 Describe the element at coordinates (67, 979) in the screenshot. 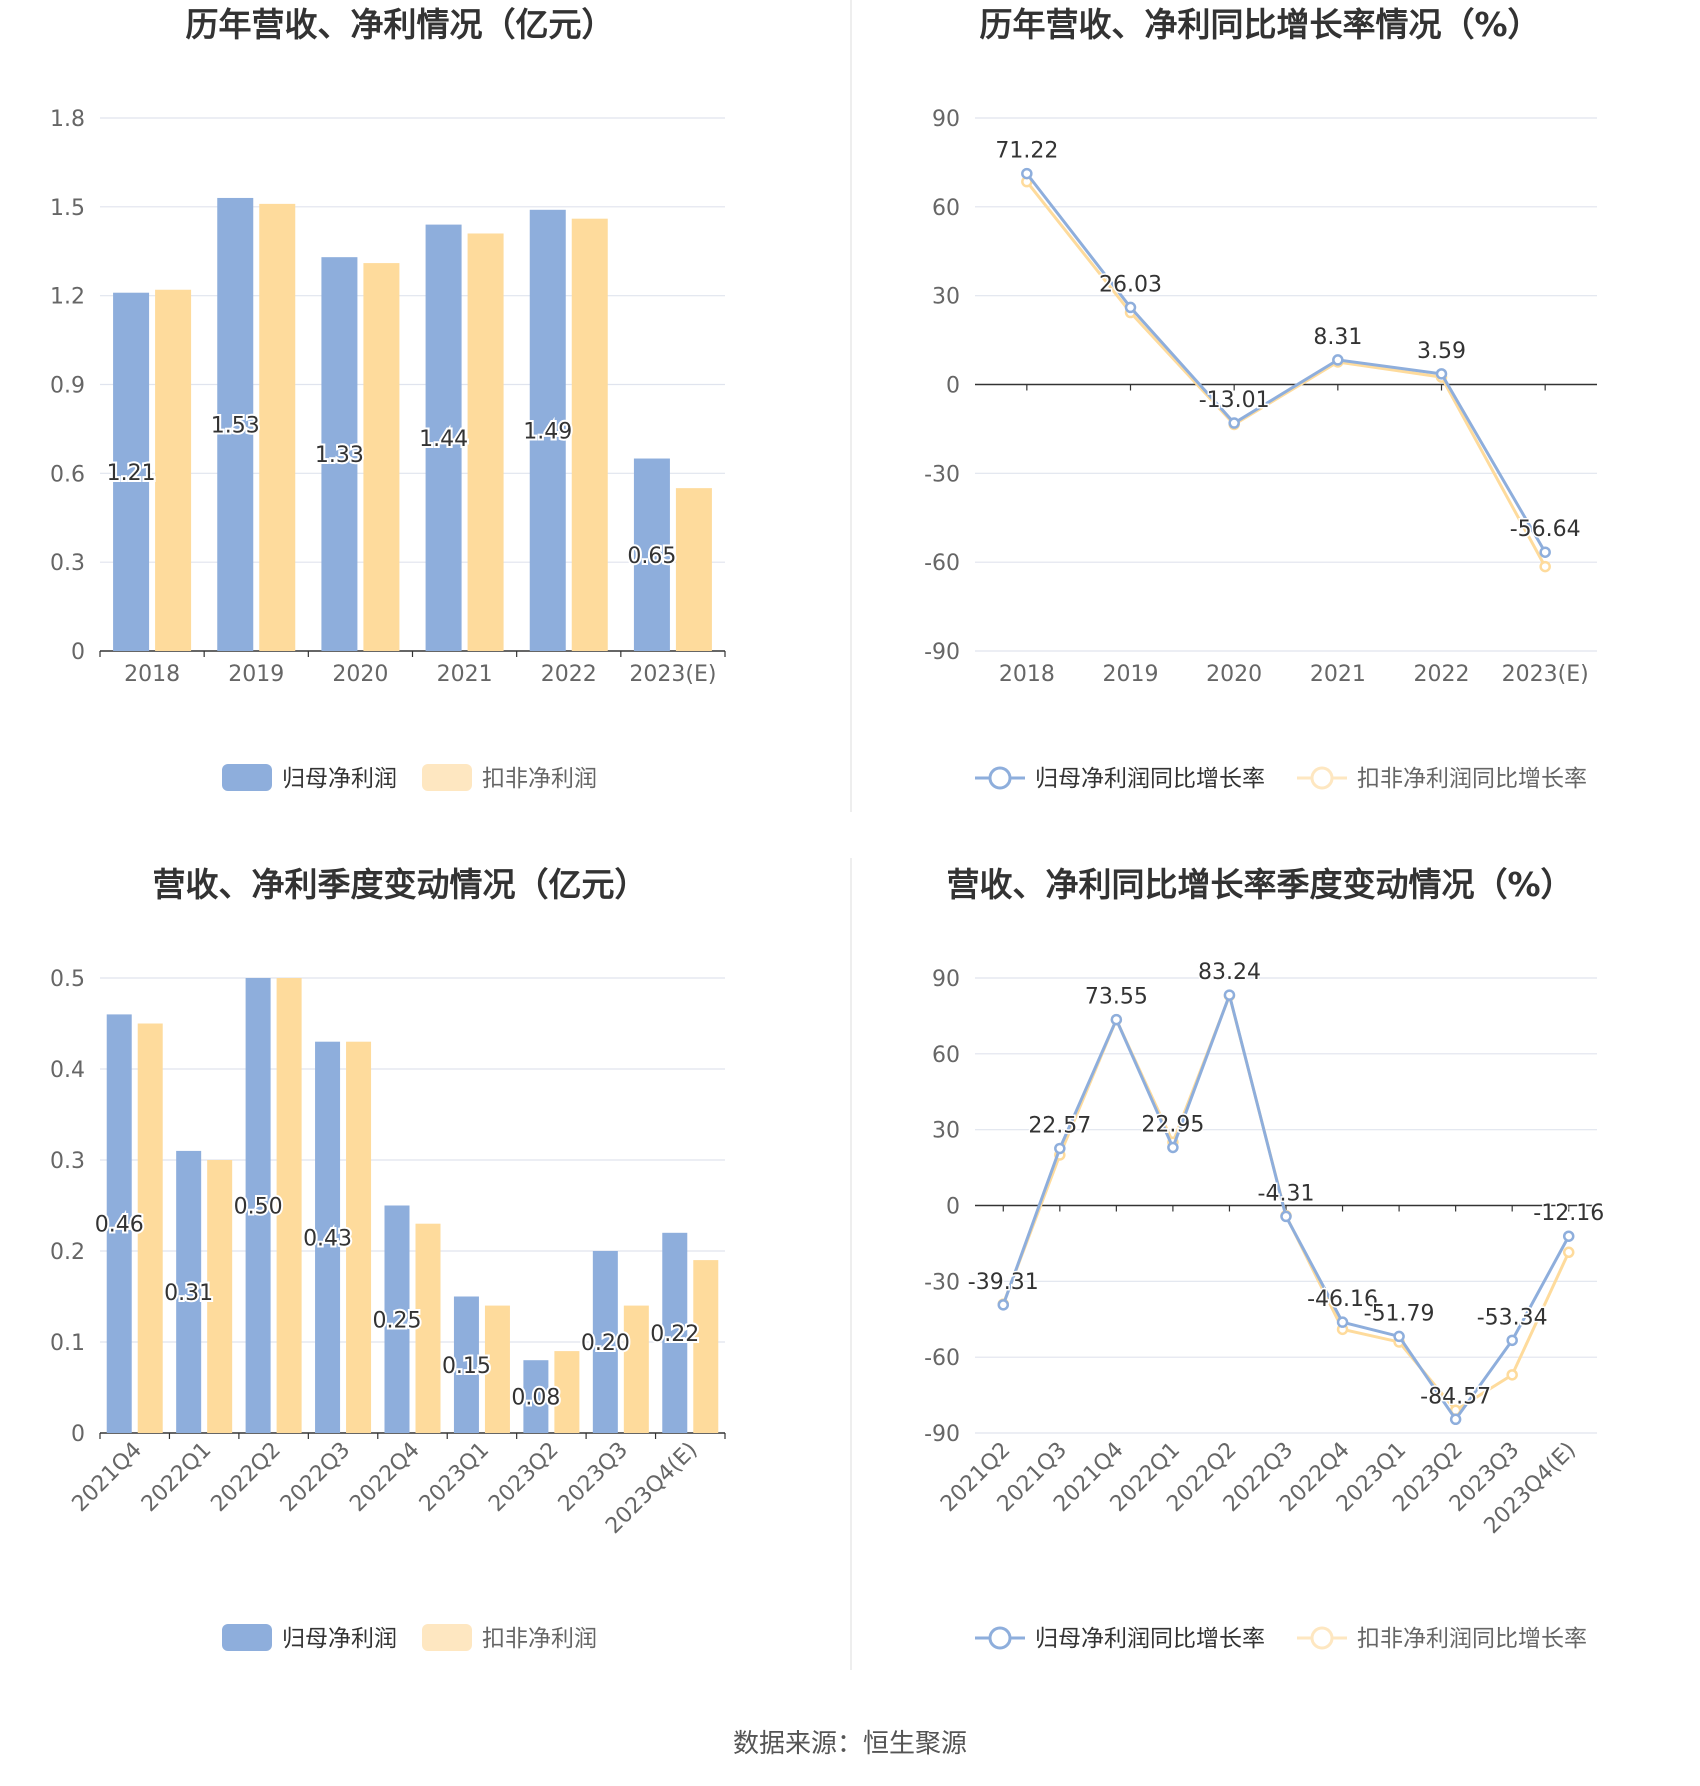

I see `y-tick-label: 0.5` at that location.